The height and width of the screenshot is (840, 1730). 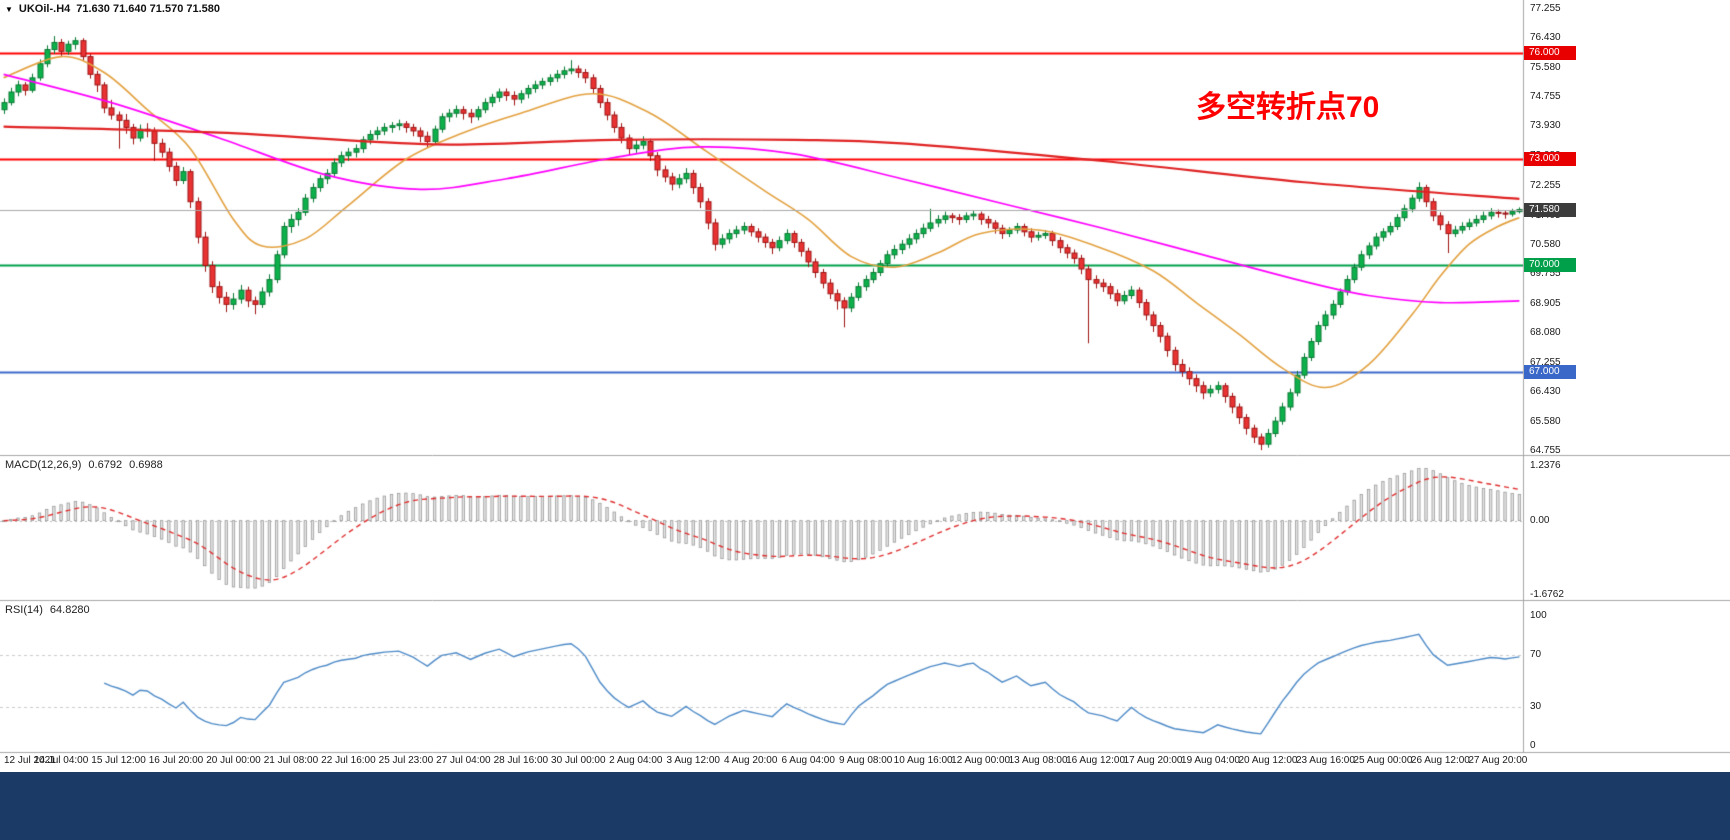 I want to click on time-axis-label: 15 Jul 12:00, so click(x=118, y=760).